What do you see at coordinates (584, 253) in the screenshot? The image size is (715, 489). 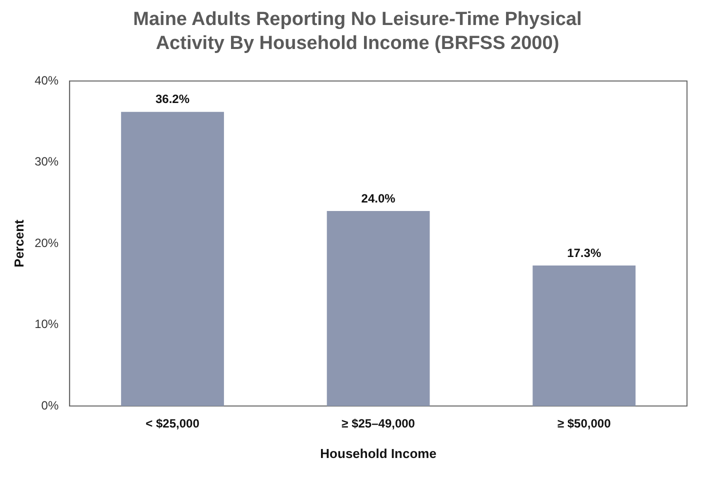 I see `data-label: 17.3%` at bounding box center [584, 253].